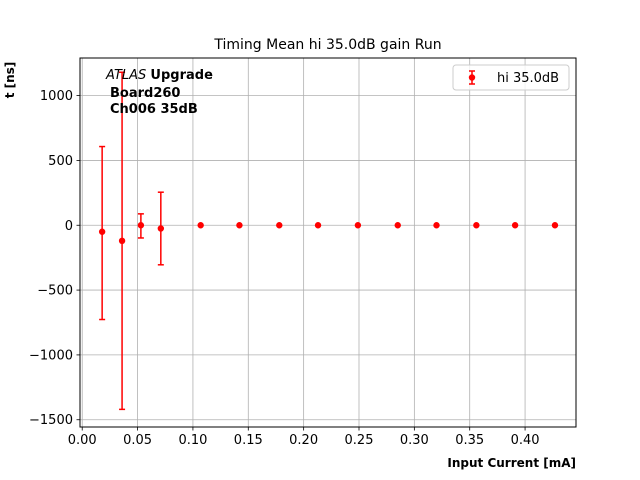  Describe the element at coordinates (54, 258) in the screenshot. I see `y-axis-ticks: −1500 −1000 −500 0 500 1000` at that location.